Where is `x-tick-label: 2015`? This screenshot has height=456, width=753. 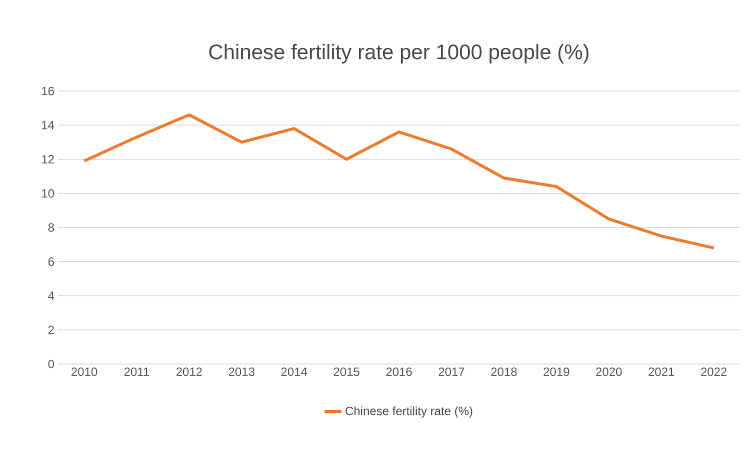 x-tick-label: 2015 is located at coordinates (347, 372).